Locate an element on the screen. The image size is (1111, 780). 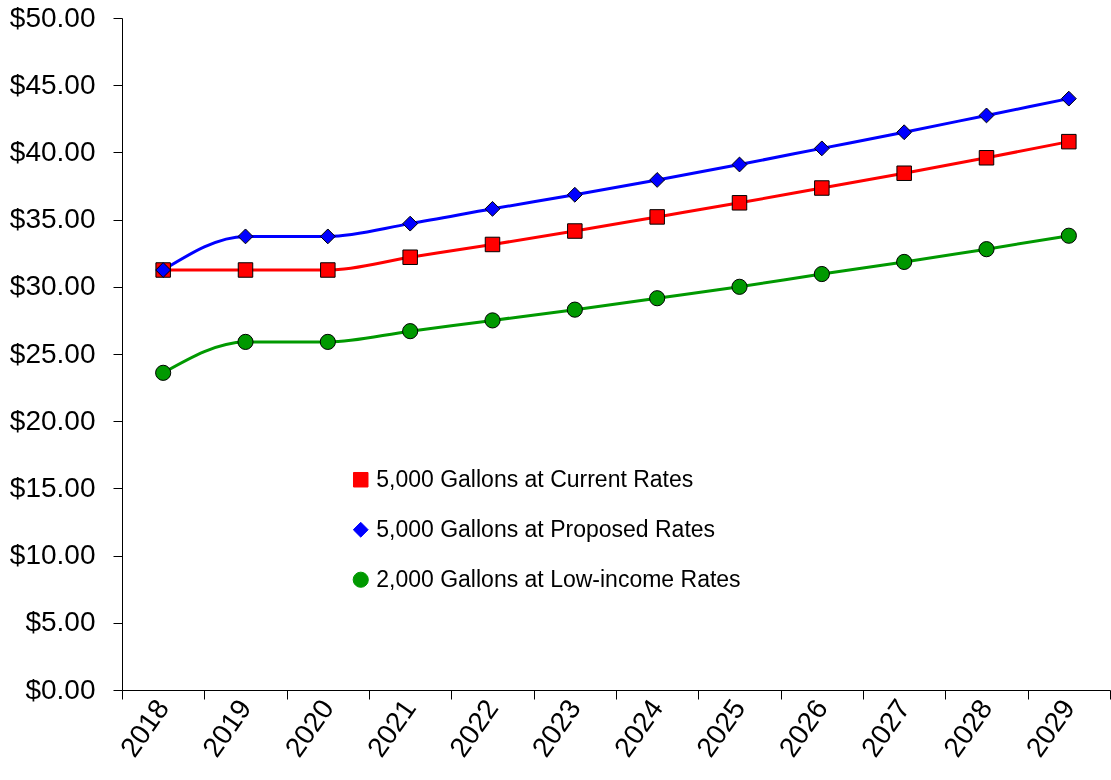
y-tick-label: $30.00 is located at coordinates (52, 286).